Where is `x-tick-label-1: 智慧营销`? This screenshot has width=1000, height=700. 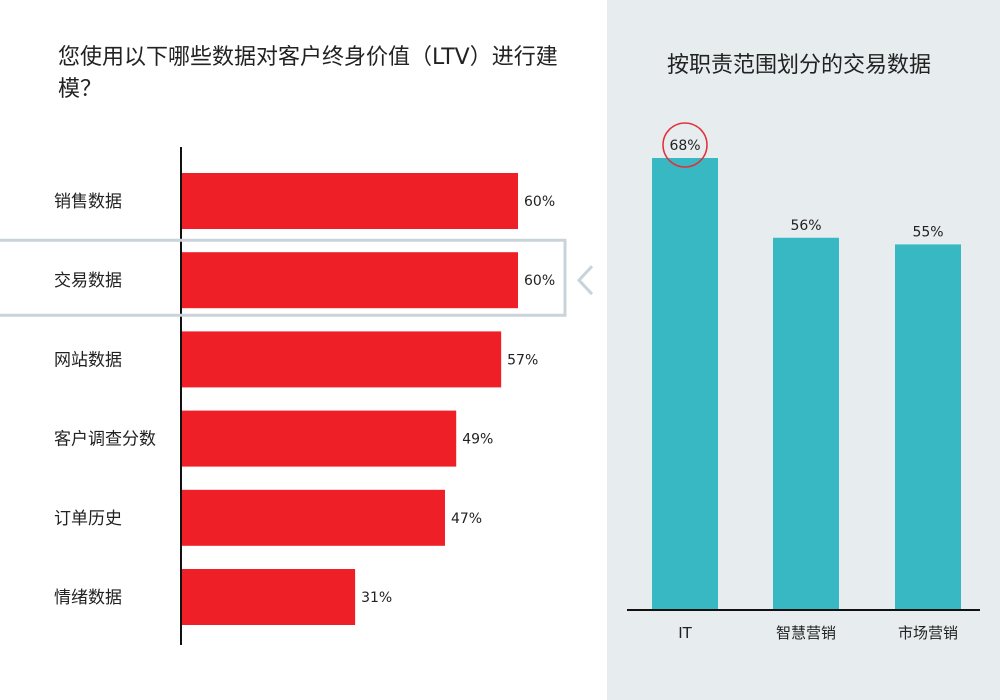
x-tick-label-1: 智慧营销 is located at coordinates (806, 633).